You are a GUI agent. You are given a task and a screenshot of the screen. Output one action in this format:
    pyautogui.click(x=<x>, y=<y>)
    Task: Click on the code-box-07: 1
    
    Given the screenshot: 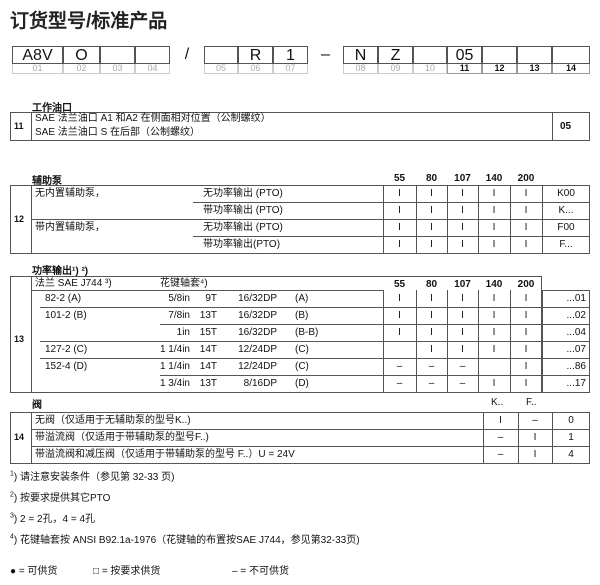 What is the action you would take?
    pyautogui.click(x=290, y=55)
    